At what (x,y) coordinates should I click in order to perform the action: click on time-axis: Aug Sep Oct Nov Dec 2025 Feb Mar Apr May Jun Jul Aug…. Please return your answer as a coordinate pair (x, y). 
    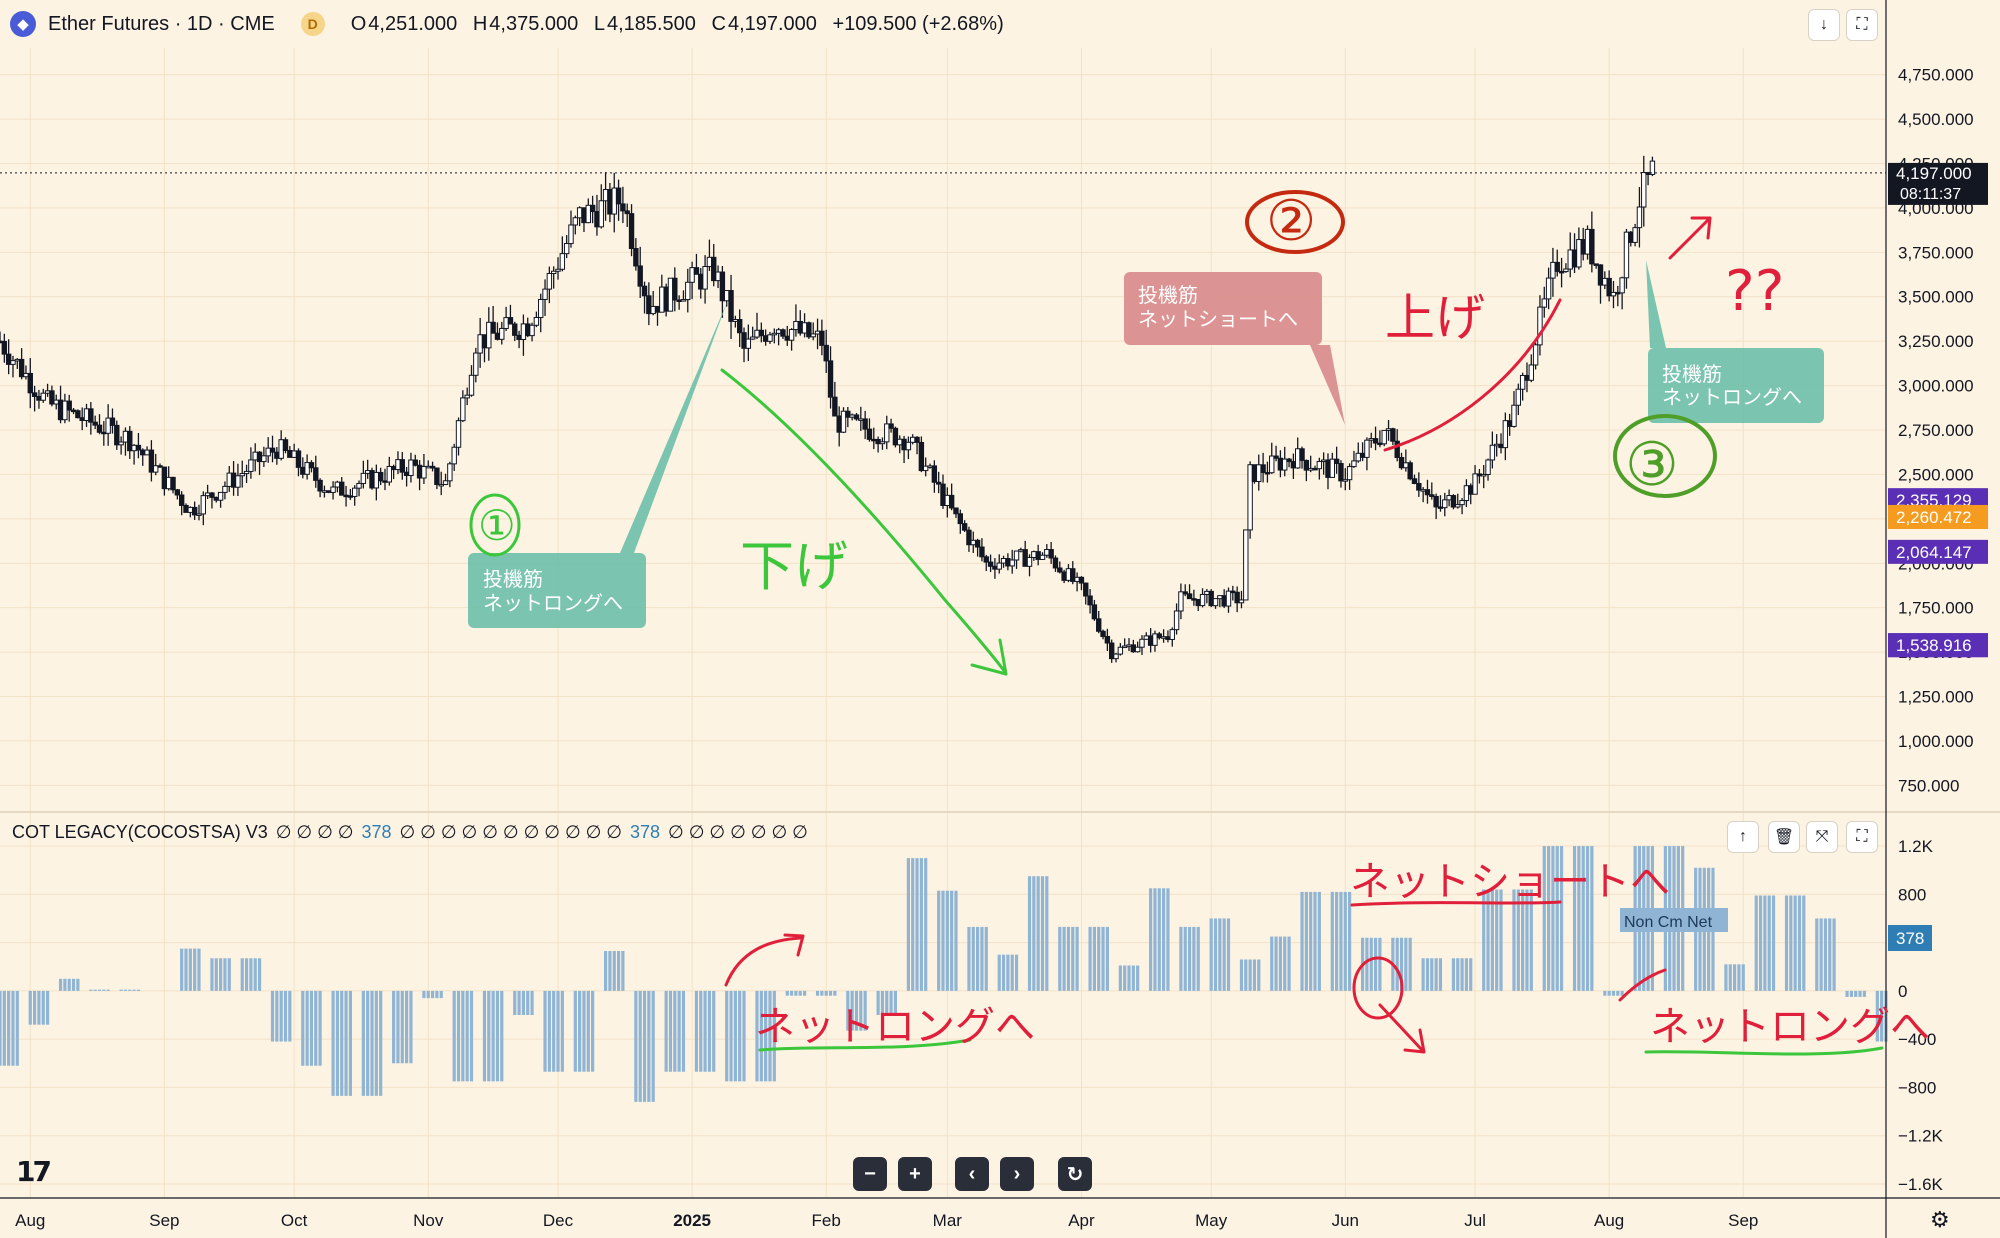
    Looking at the image, I should click on (886, 1220).